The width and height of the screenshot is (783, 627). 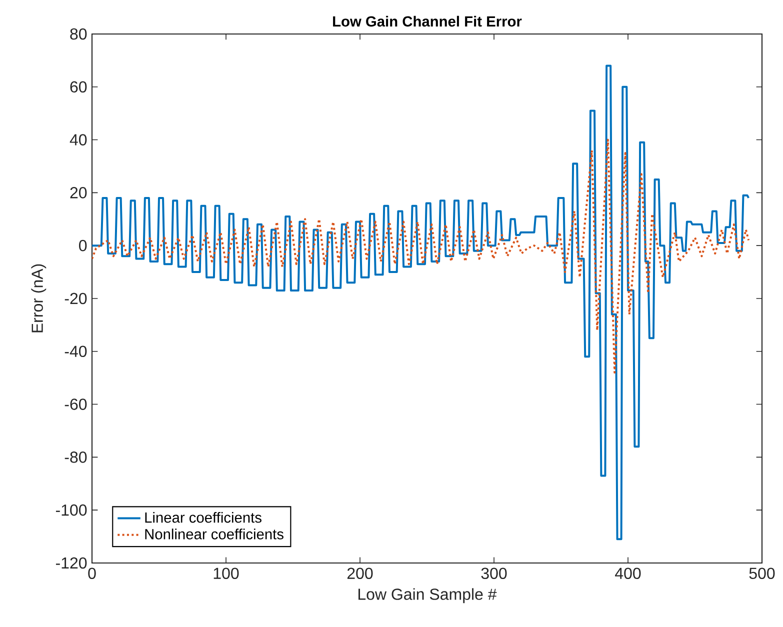 I want to click on legend-label: Linear coefficients, so click(x=203, y=517).